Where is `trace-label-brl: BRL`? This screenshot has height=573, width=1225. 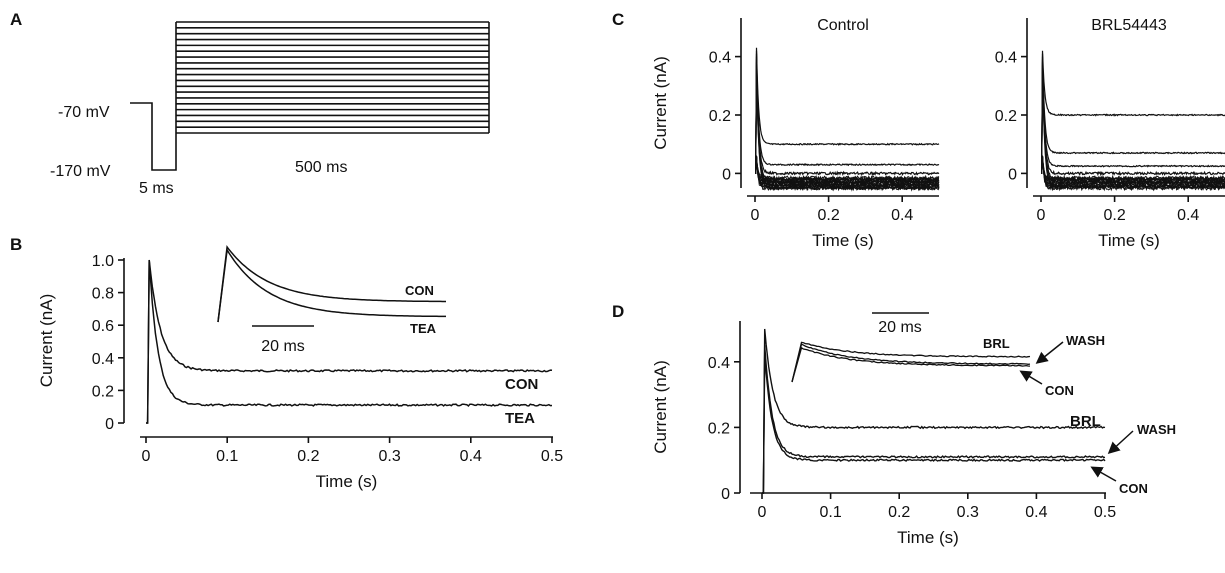
trace-label-brl: BRL is located at coordinates (1085, 421).